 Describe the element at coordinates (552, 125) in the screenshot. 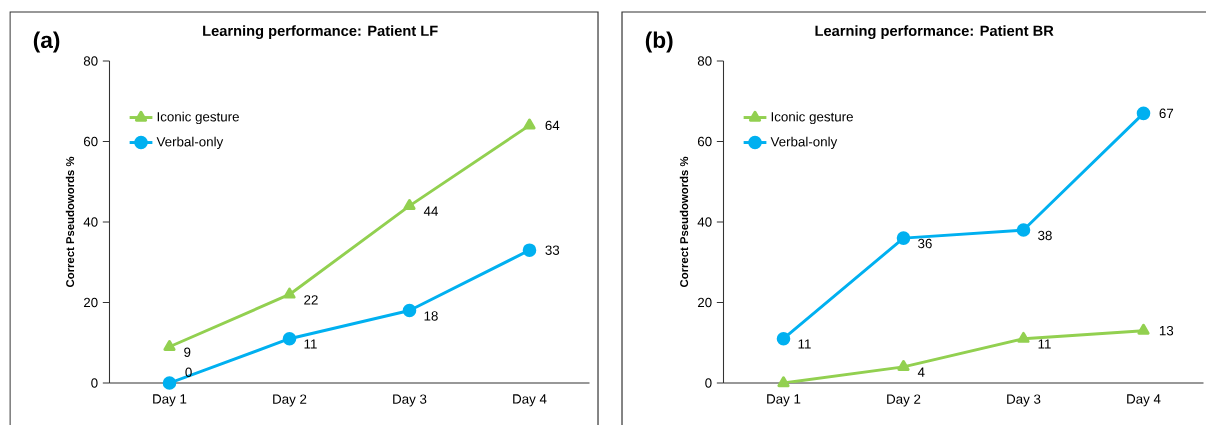

I see `data-label: 64` at that location.